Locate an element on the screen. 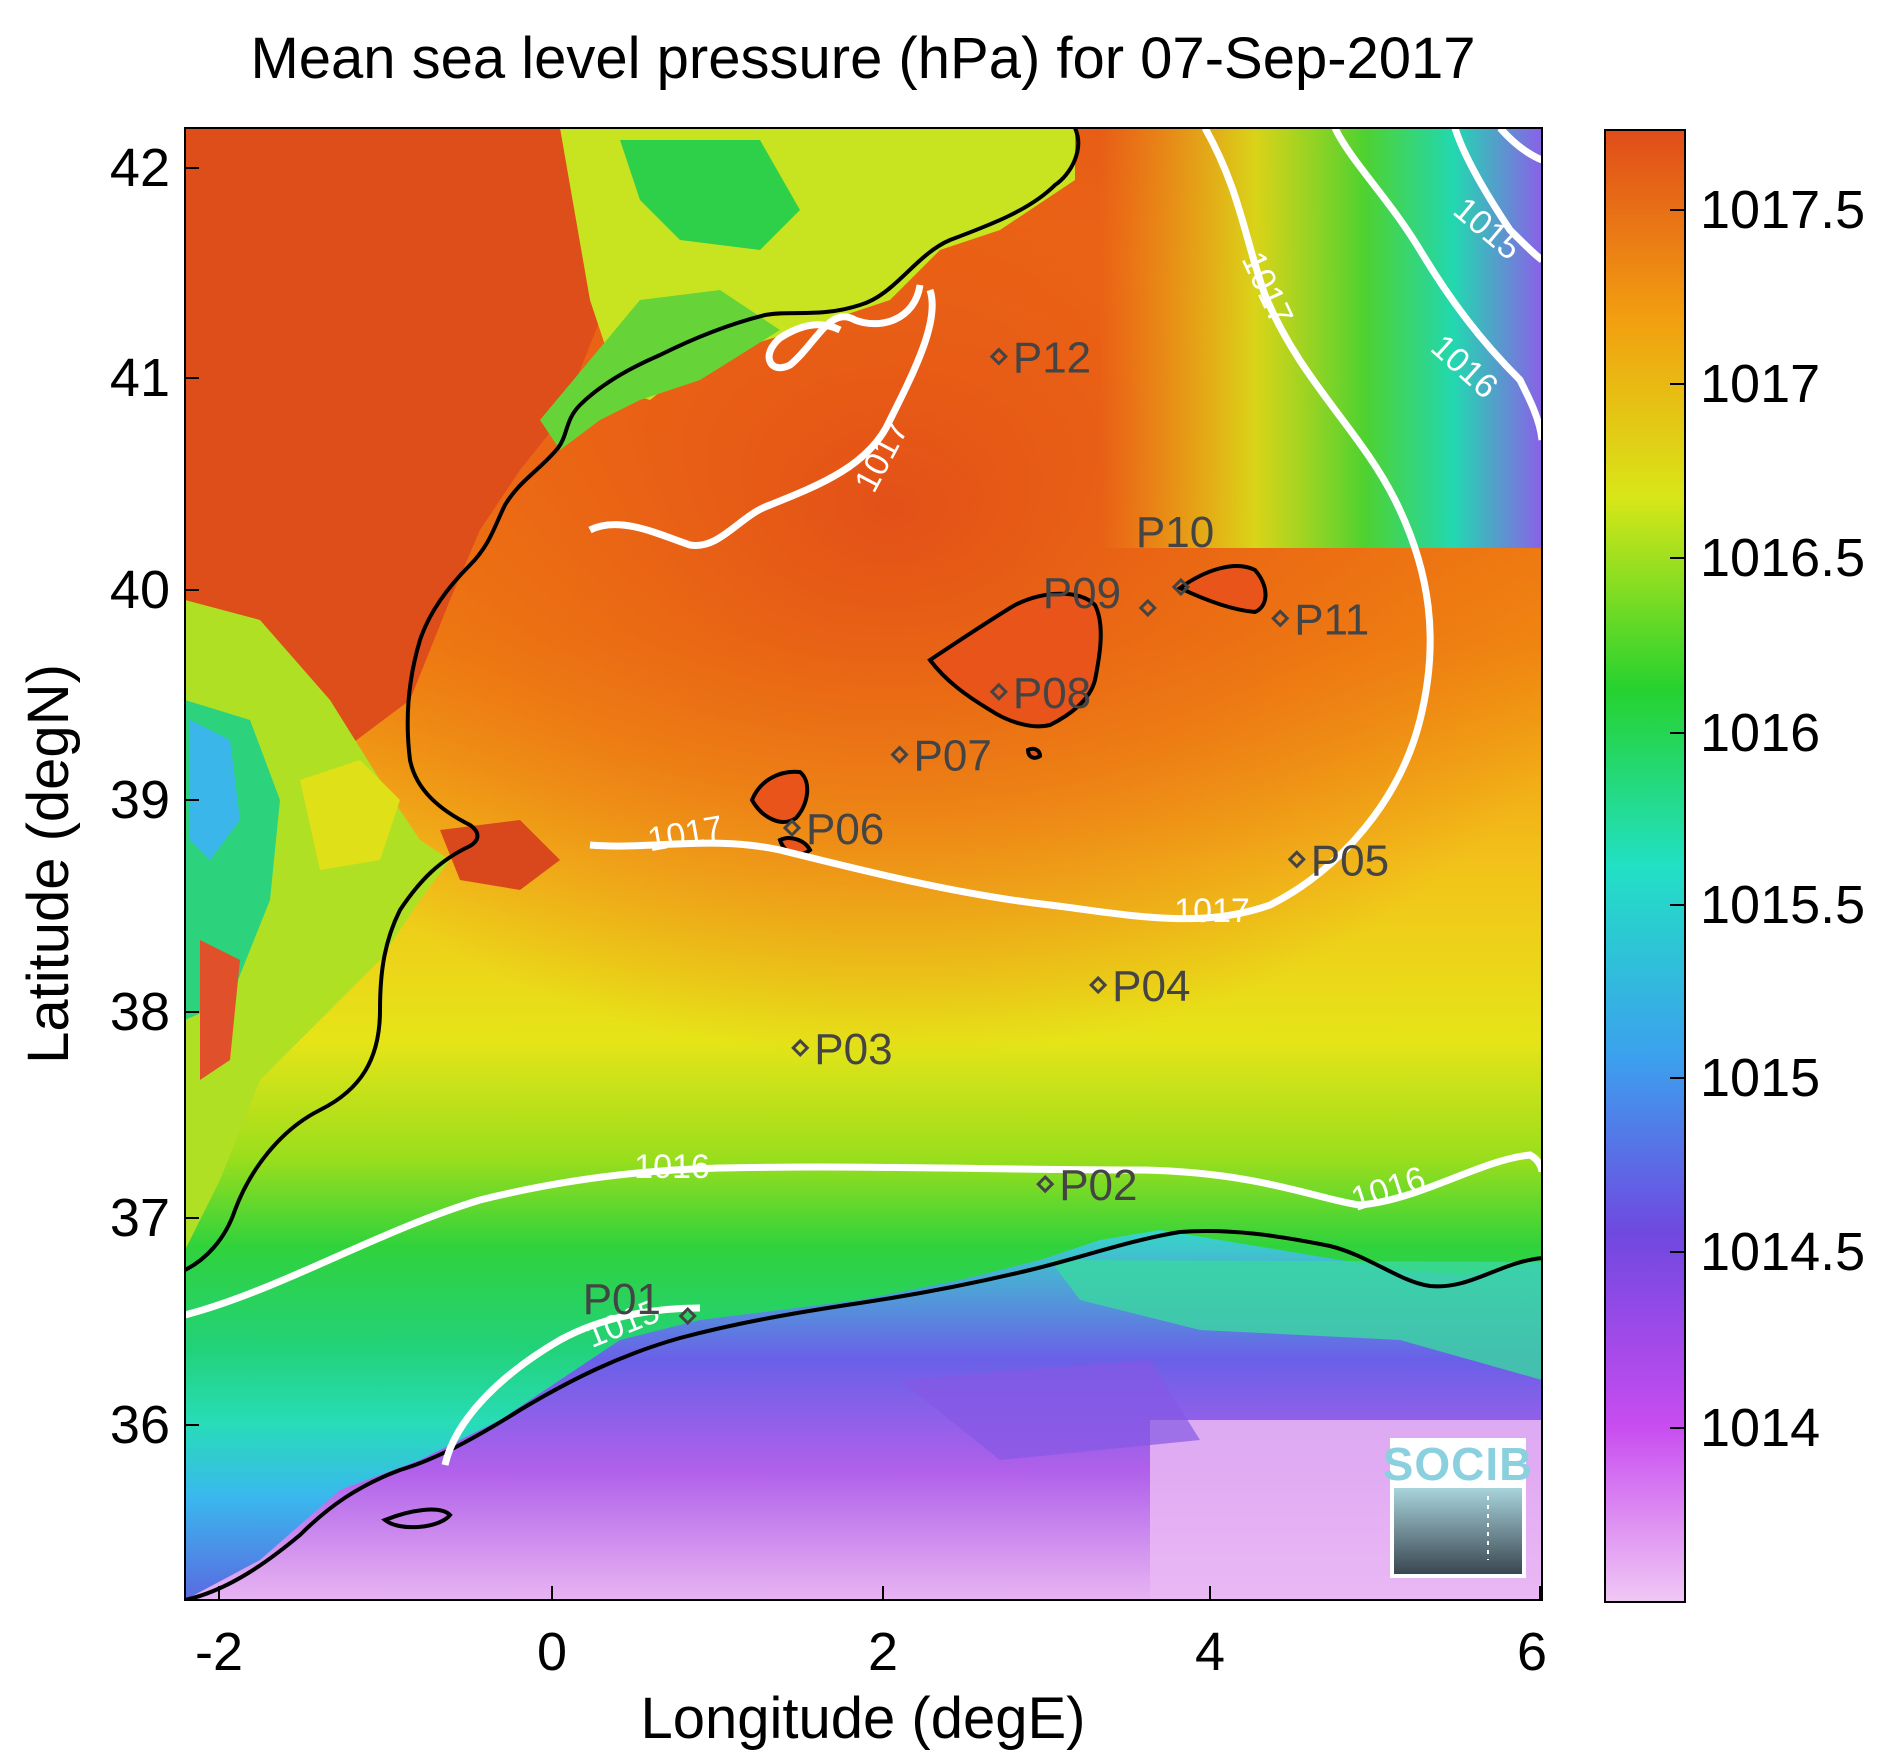 Image resolution: width=1904 pixels, height=1758 pixels. y-tick-label: 40 is located at coordinates (140, 590).